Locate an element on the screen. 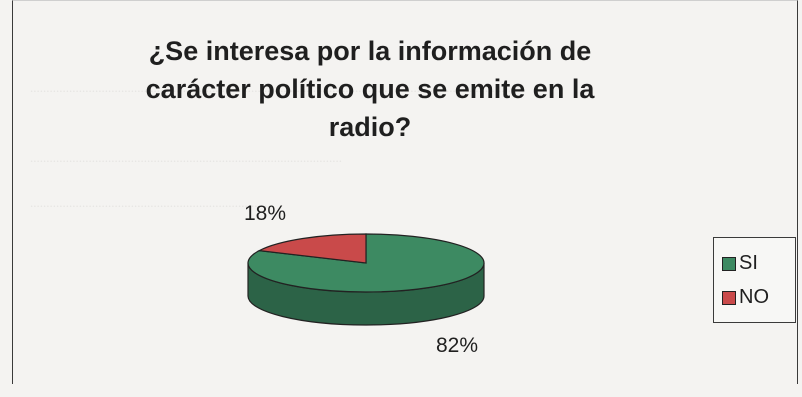  pie-slice-si is located at coordinates (366, 263).